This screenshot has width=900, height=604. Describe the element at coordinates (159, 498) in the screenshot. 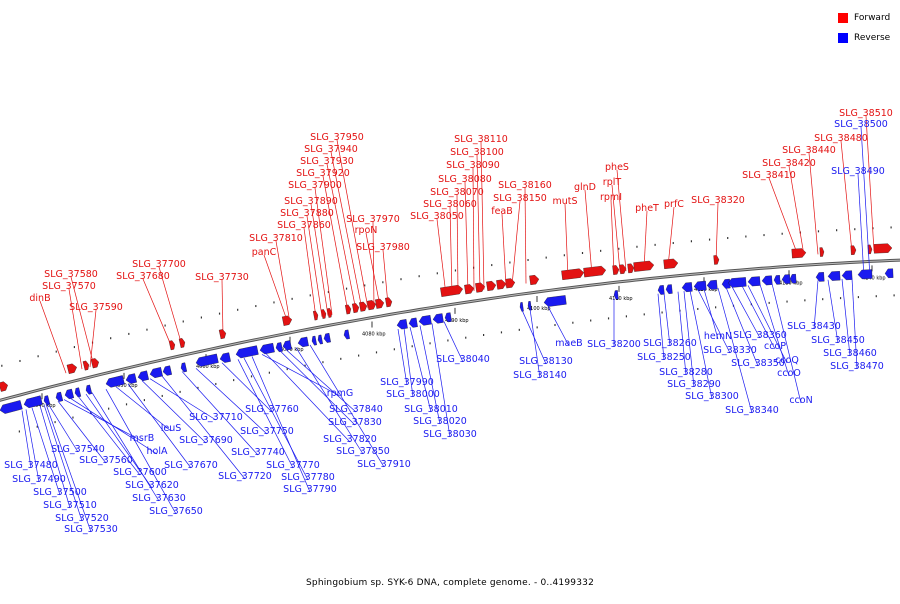

I see `reverse-gene-label: SLG_37630` at that location.